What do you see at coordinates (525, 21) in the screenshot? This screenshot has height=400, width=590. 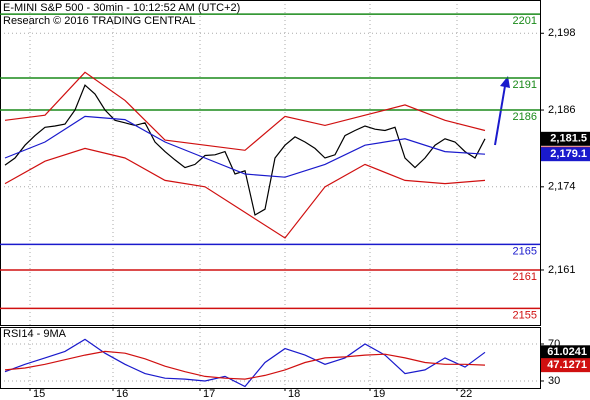 I see `level-label: 2201` at bounding box center [525, 21].